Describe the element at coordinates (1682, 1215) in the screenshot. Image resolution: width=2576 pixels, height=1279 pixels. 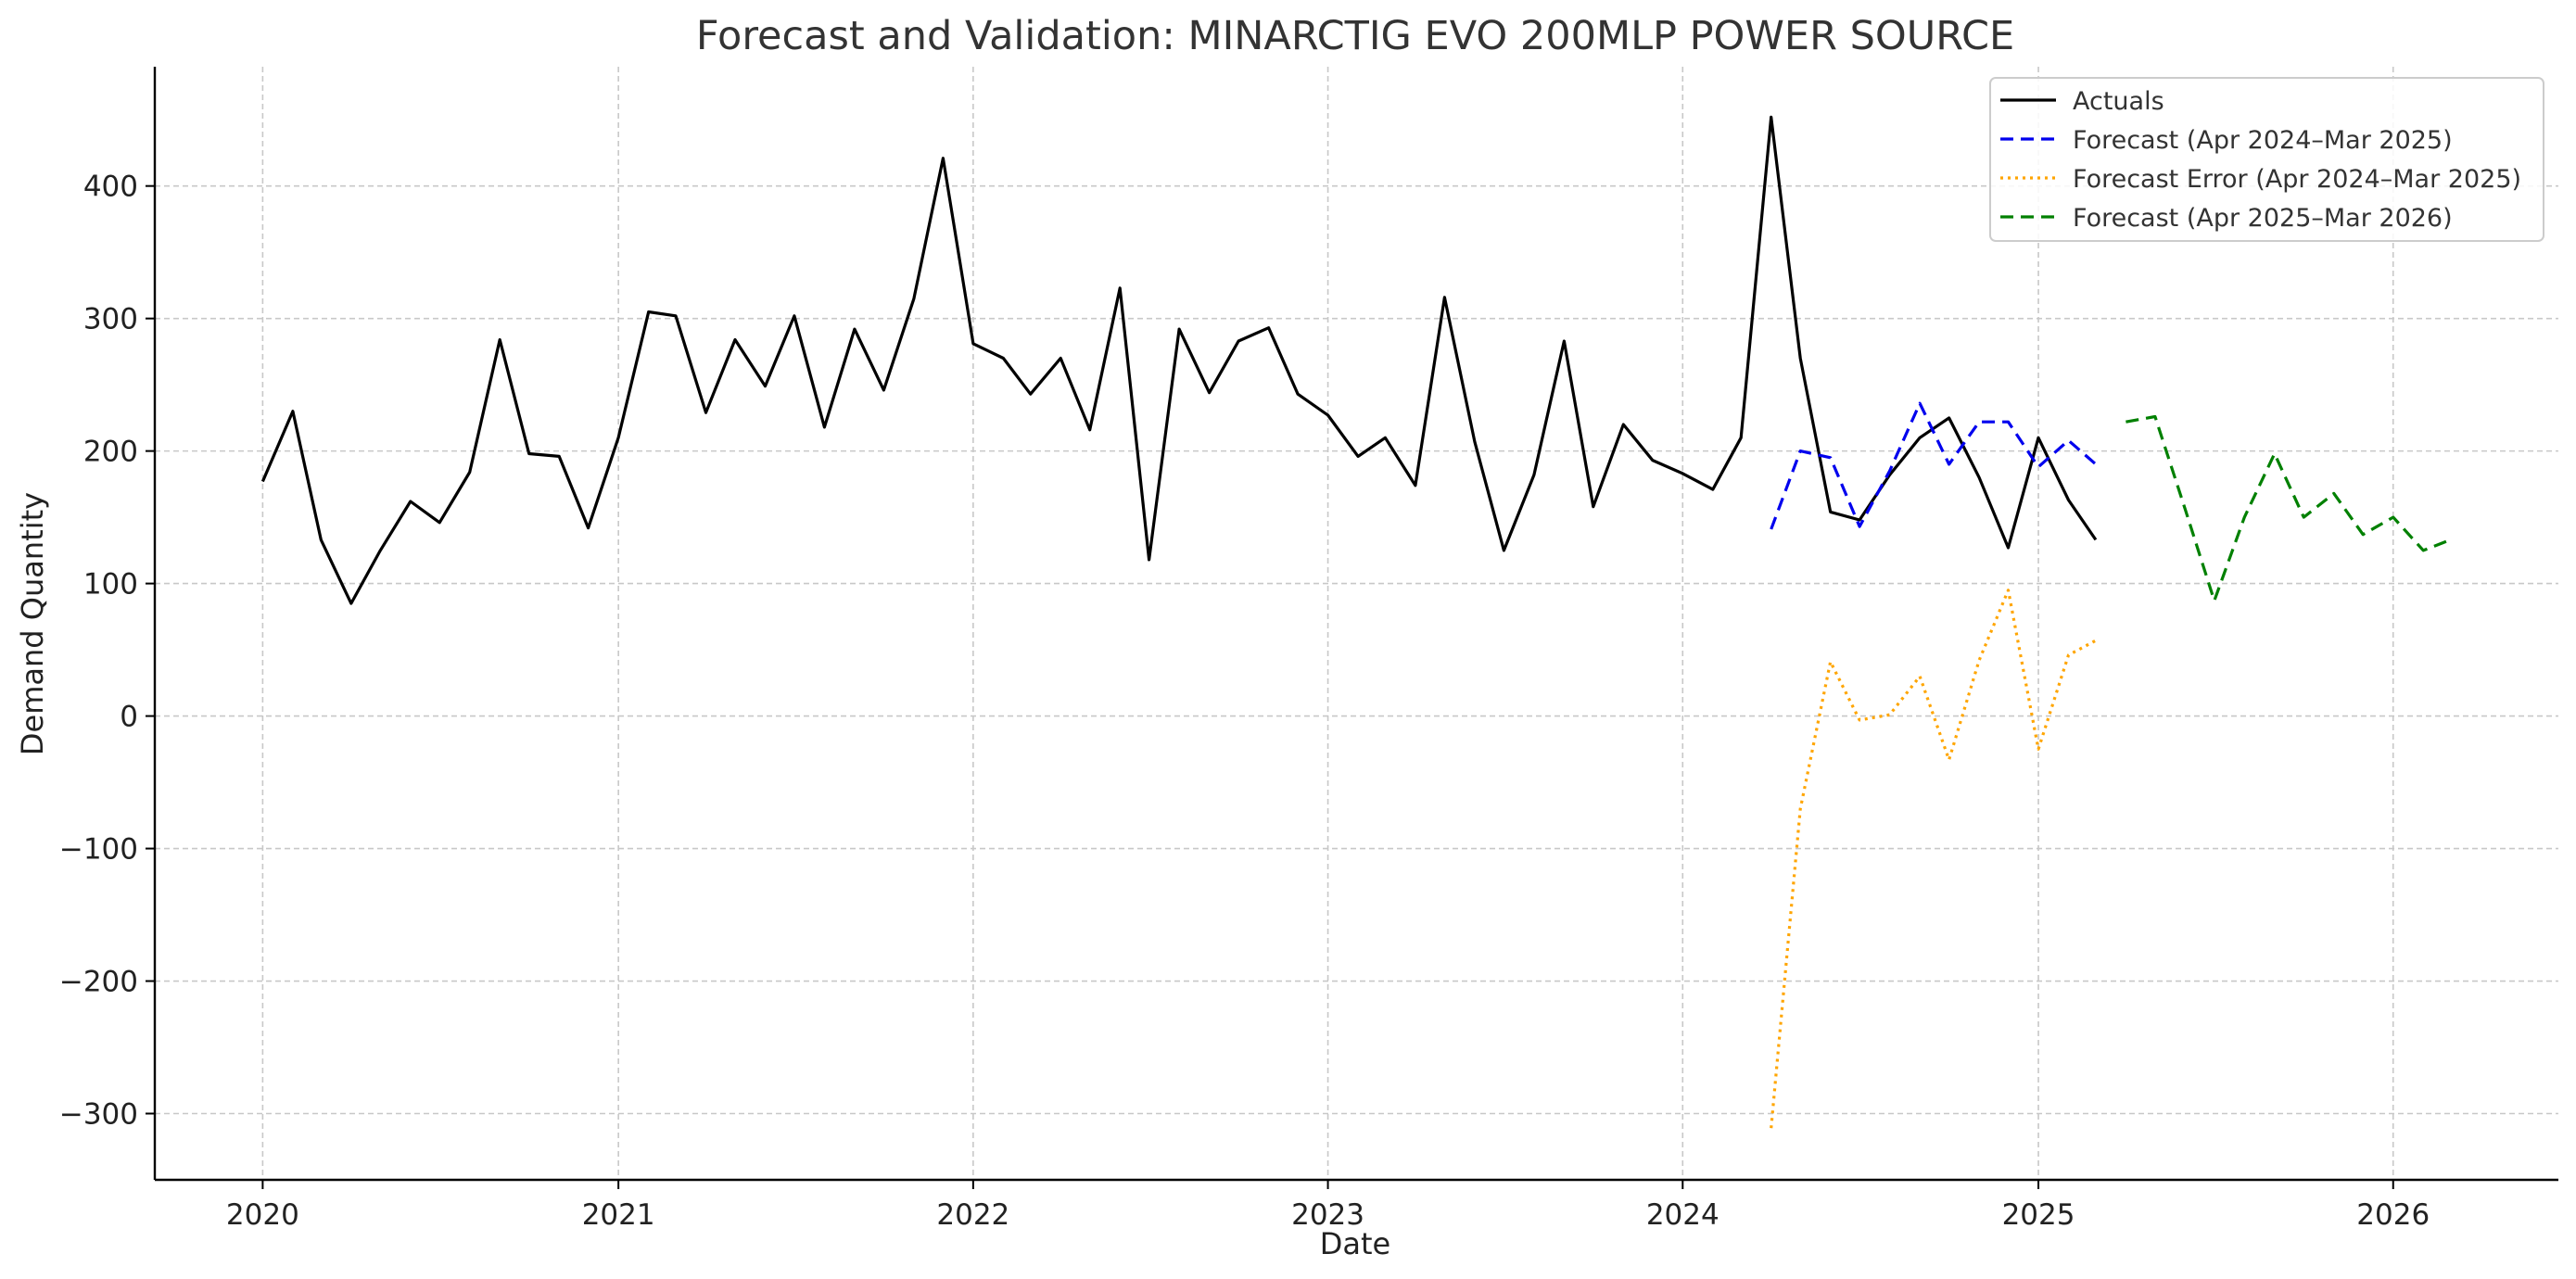
I see `x-tick-label: 2024` at that location.